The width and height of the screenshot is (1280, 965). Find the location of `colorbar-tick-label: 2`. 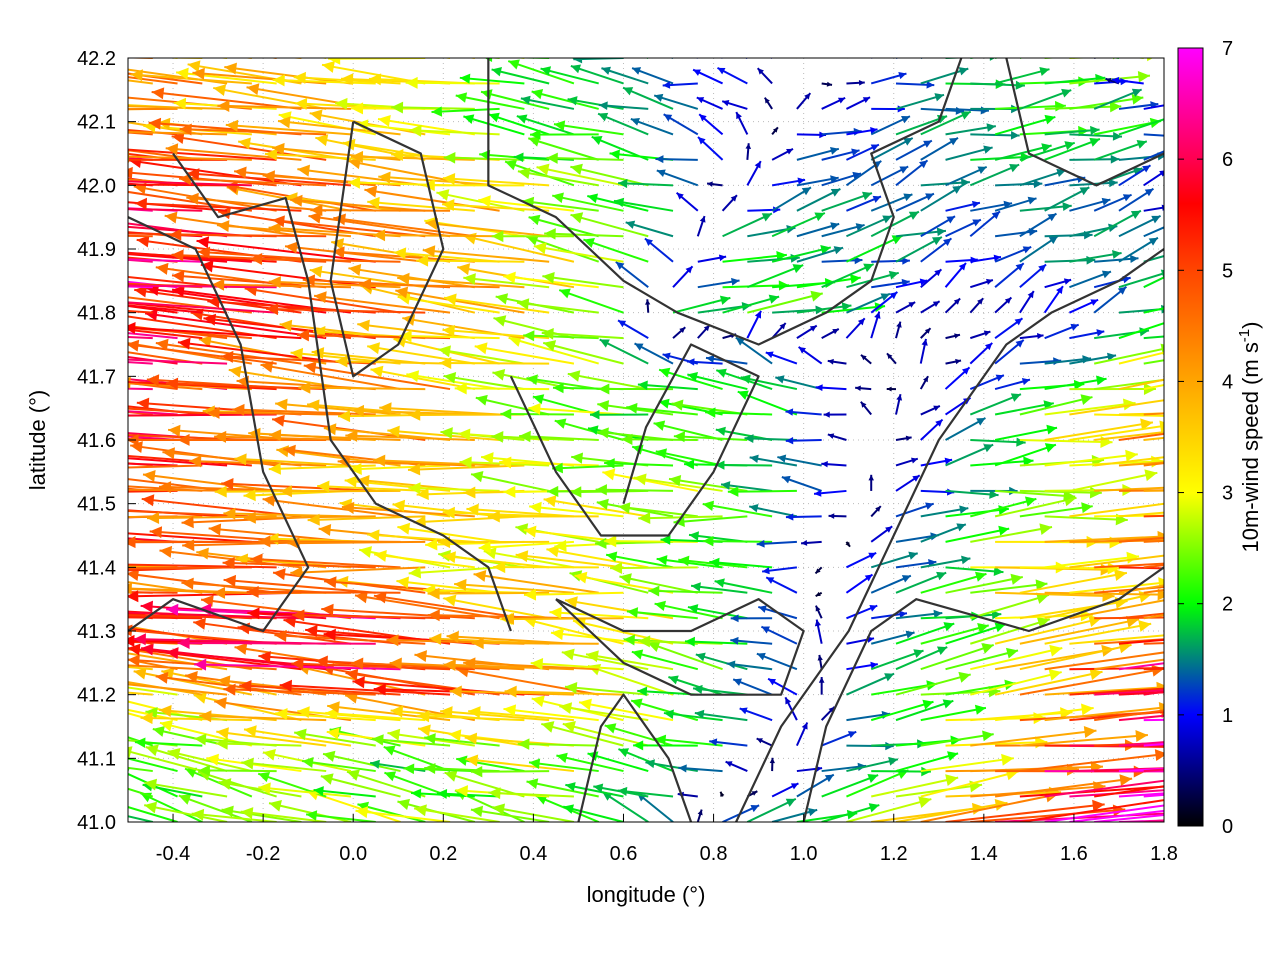

colorbar-tick-label: 2 is located at coordinates (1227, 605).